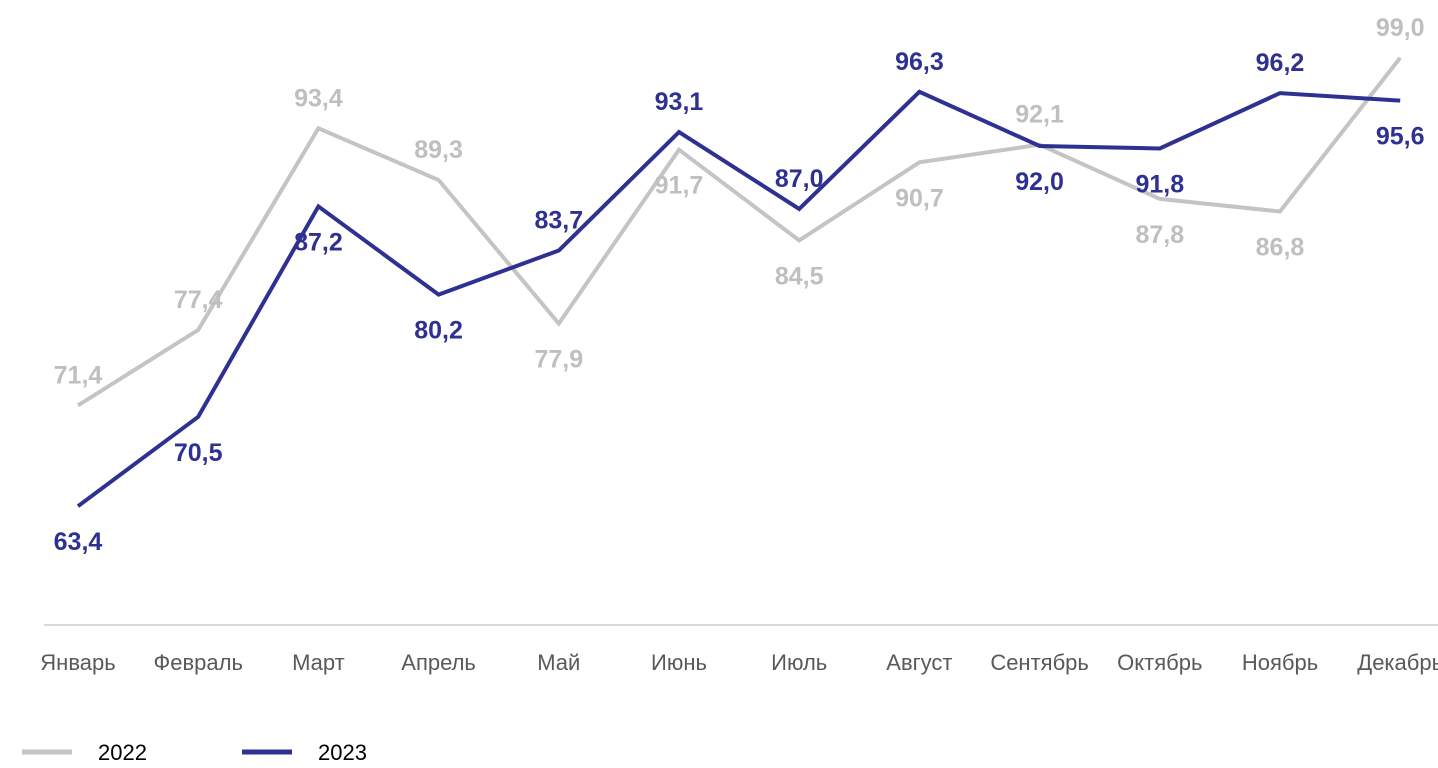 The width and height of the screenshot is (1438, 768). Describe the element at coordinates (679, 102) in the screenshot. I see `data-label-2023-6: 93,1` at that location.